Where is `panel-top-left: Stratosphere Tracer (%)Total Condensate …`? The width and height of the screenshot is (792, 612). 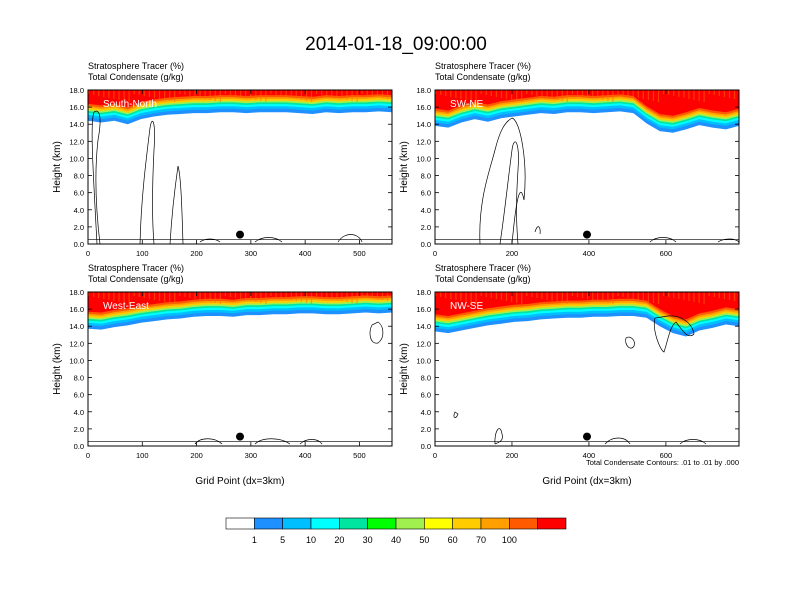
panel-top-left: Stratosphere Tracer (%)Total Condensate … is located at coordinates (222, 159).